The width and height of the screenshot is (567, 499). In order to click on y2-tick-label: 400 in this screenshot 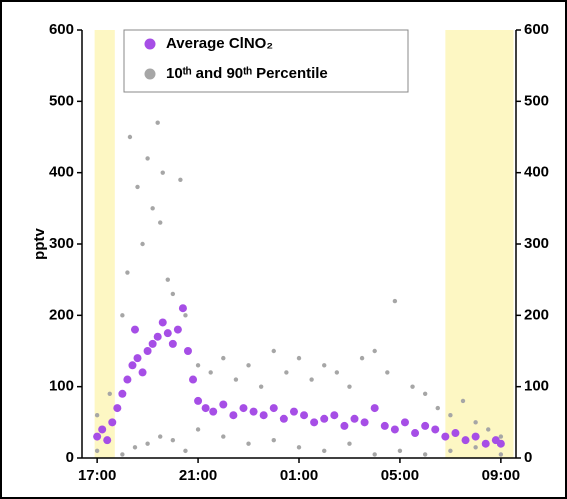, I will do `click(536, 172)`.